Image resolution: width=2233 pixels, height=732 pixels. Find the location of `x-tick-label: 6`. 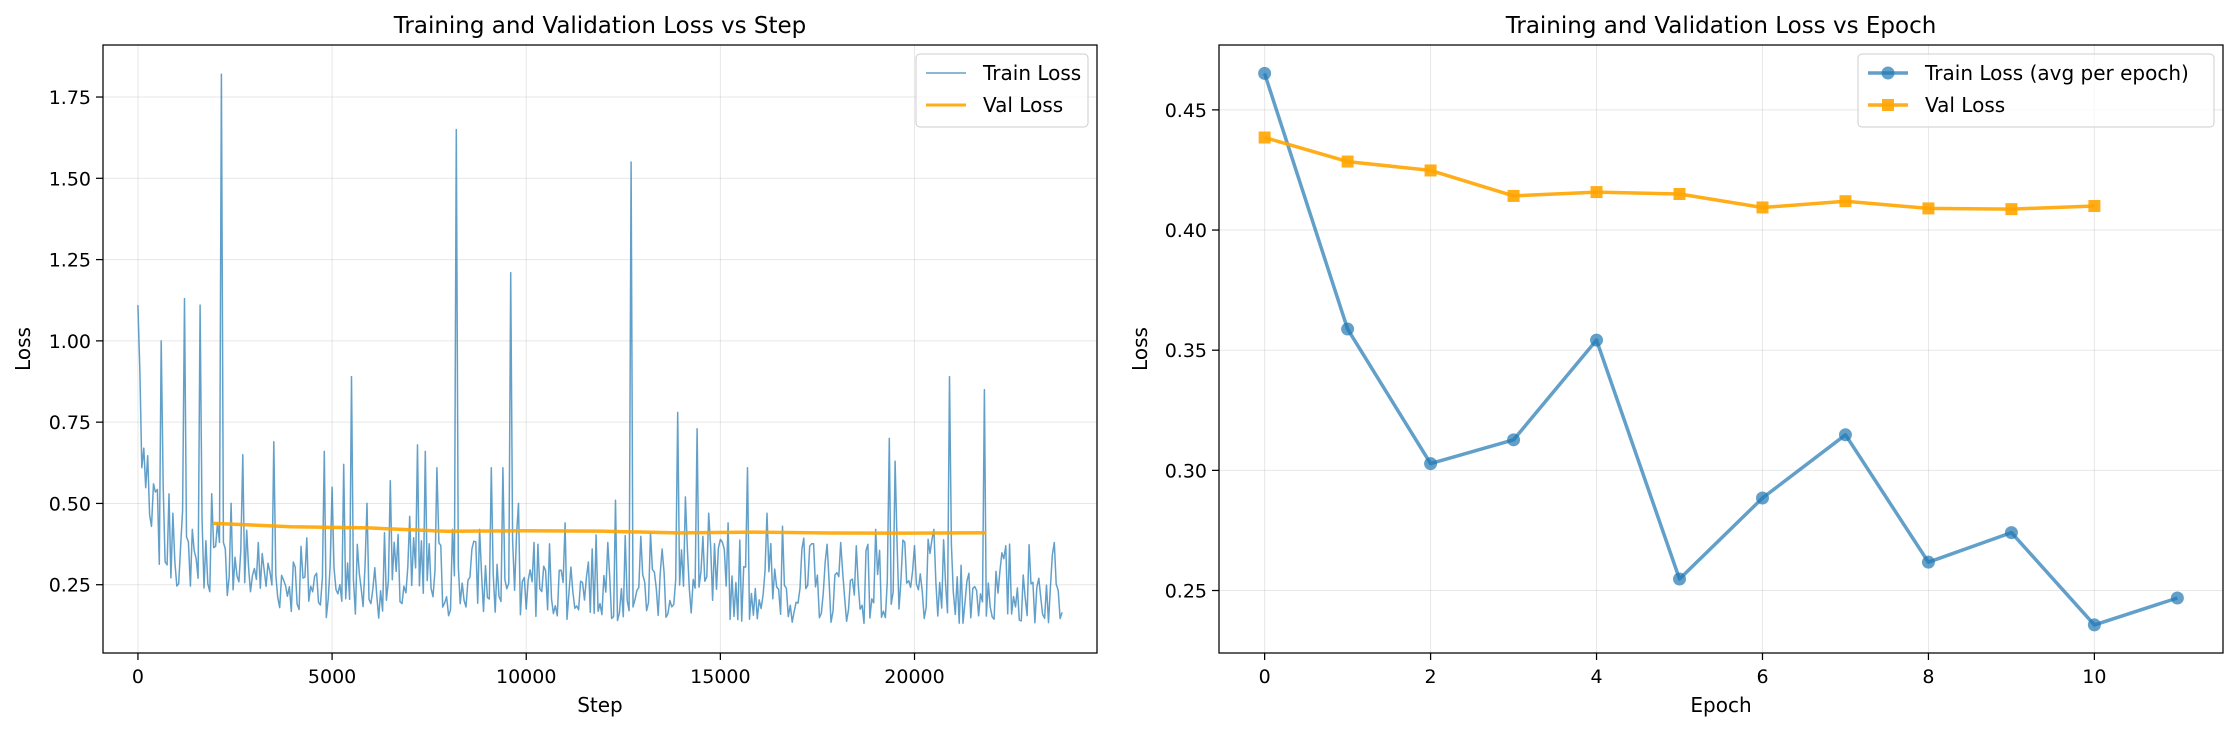

x-tick-label: 6 is located at coordinates (1762, 677).